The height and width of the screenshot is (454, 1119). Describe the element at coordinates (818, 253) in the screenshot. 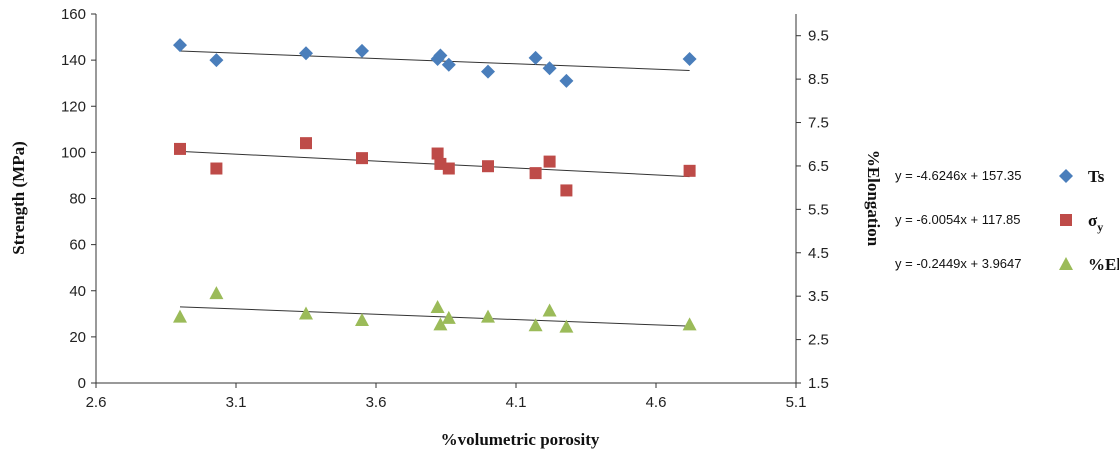

I see `y2-tick-label: 4.5` at that location.